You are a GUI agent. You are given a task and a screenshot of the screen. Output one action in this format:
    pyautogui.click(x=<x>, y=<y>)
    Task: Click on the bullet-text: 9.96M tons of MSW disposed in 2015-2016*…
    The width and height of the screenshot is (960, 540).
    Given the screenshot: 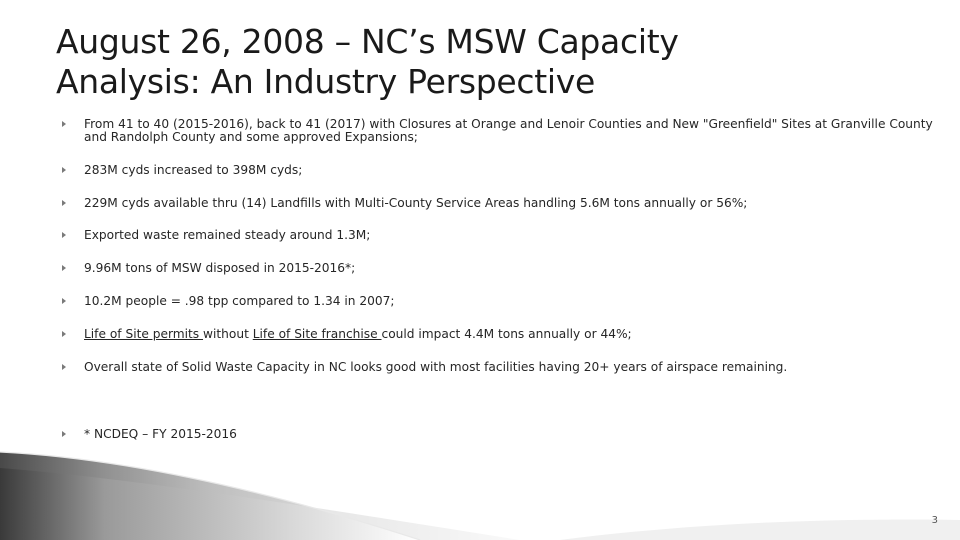 What is the action you would take?
    pyautogui.click(x=220, y=268)
    